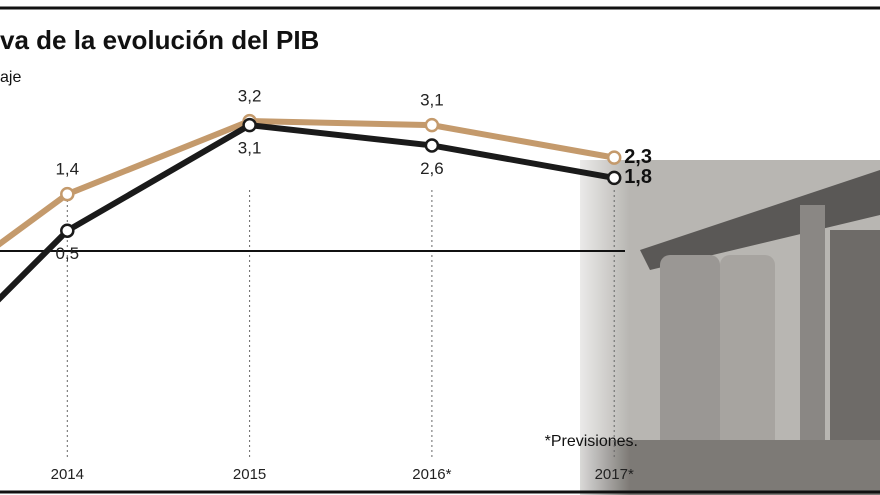 Image resolution: width=880 pixels, height=495 pixels. Describe the element at coordinates (250, 96) in the screenshot. I see `value-label: 3,2` at that location.